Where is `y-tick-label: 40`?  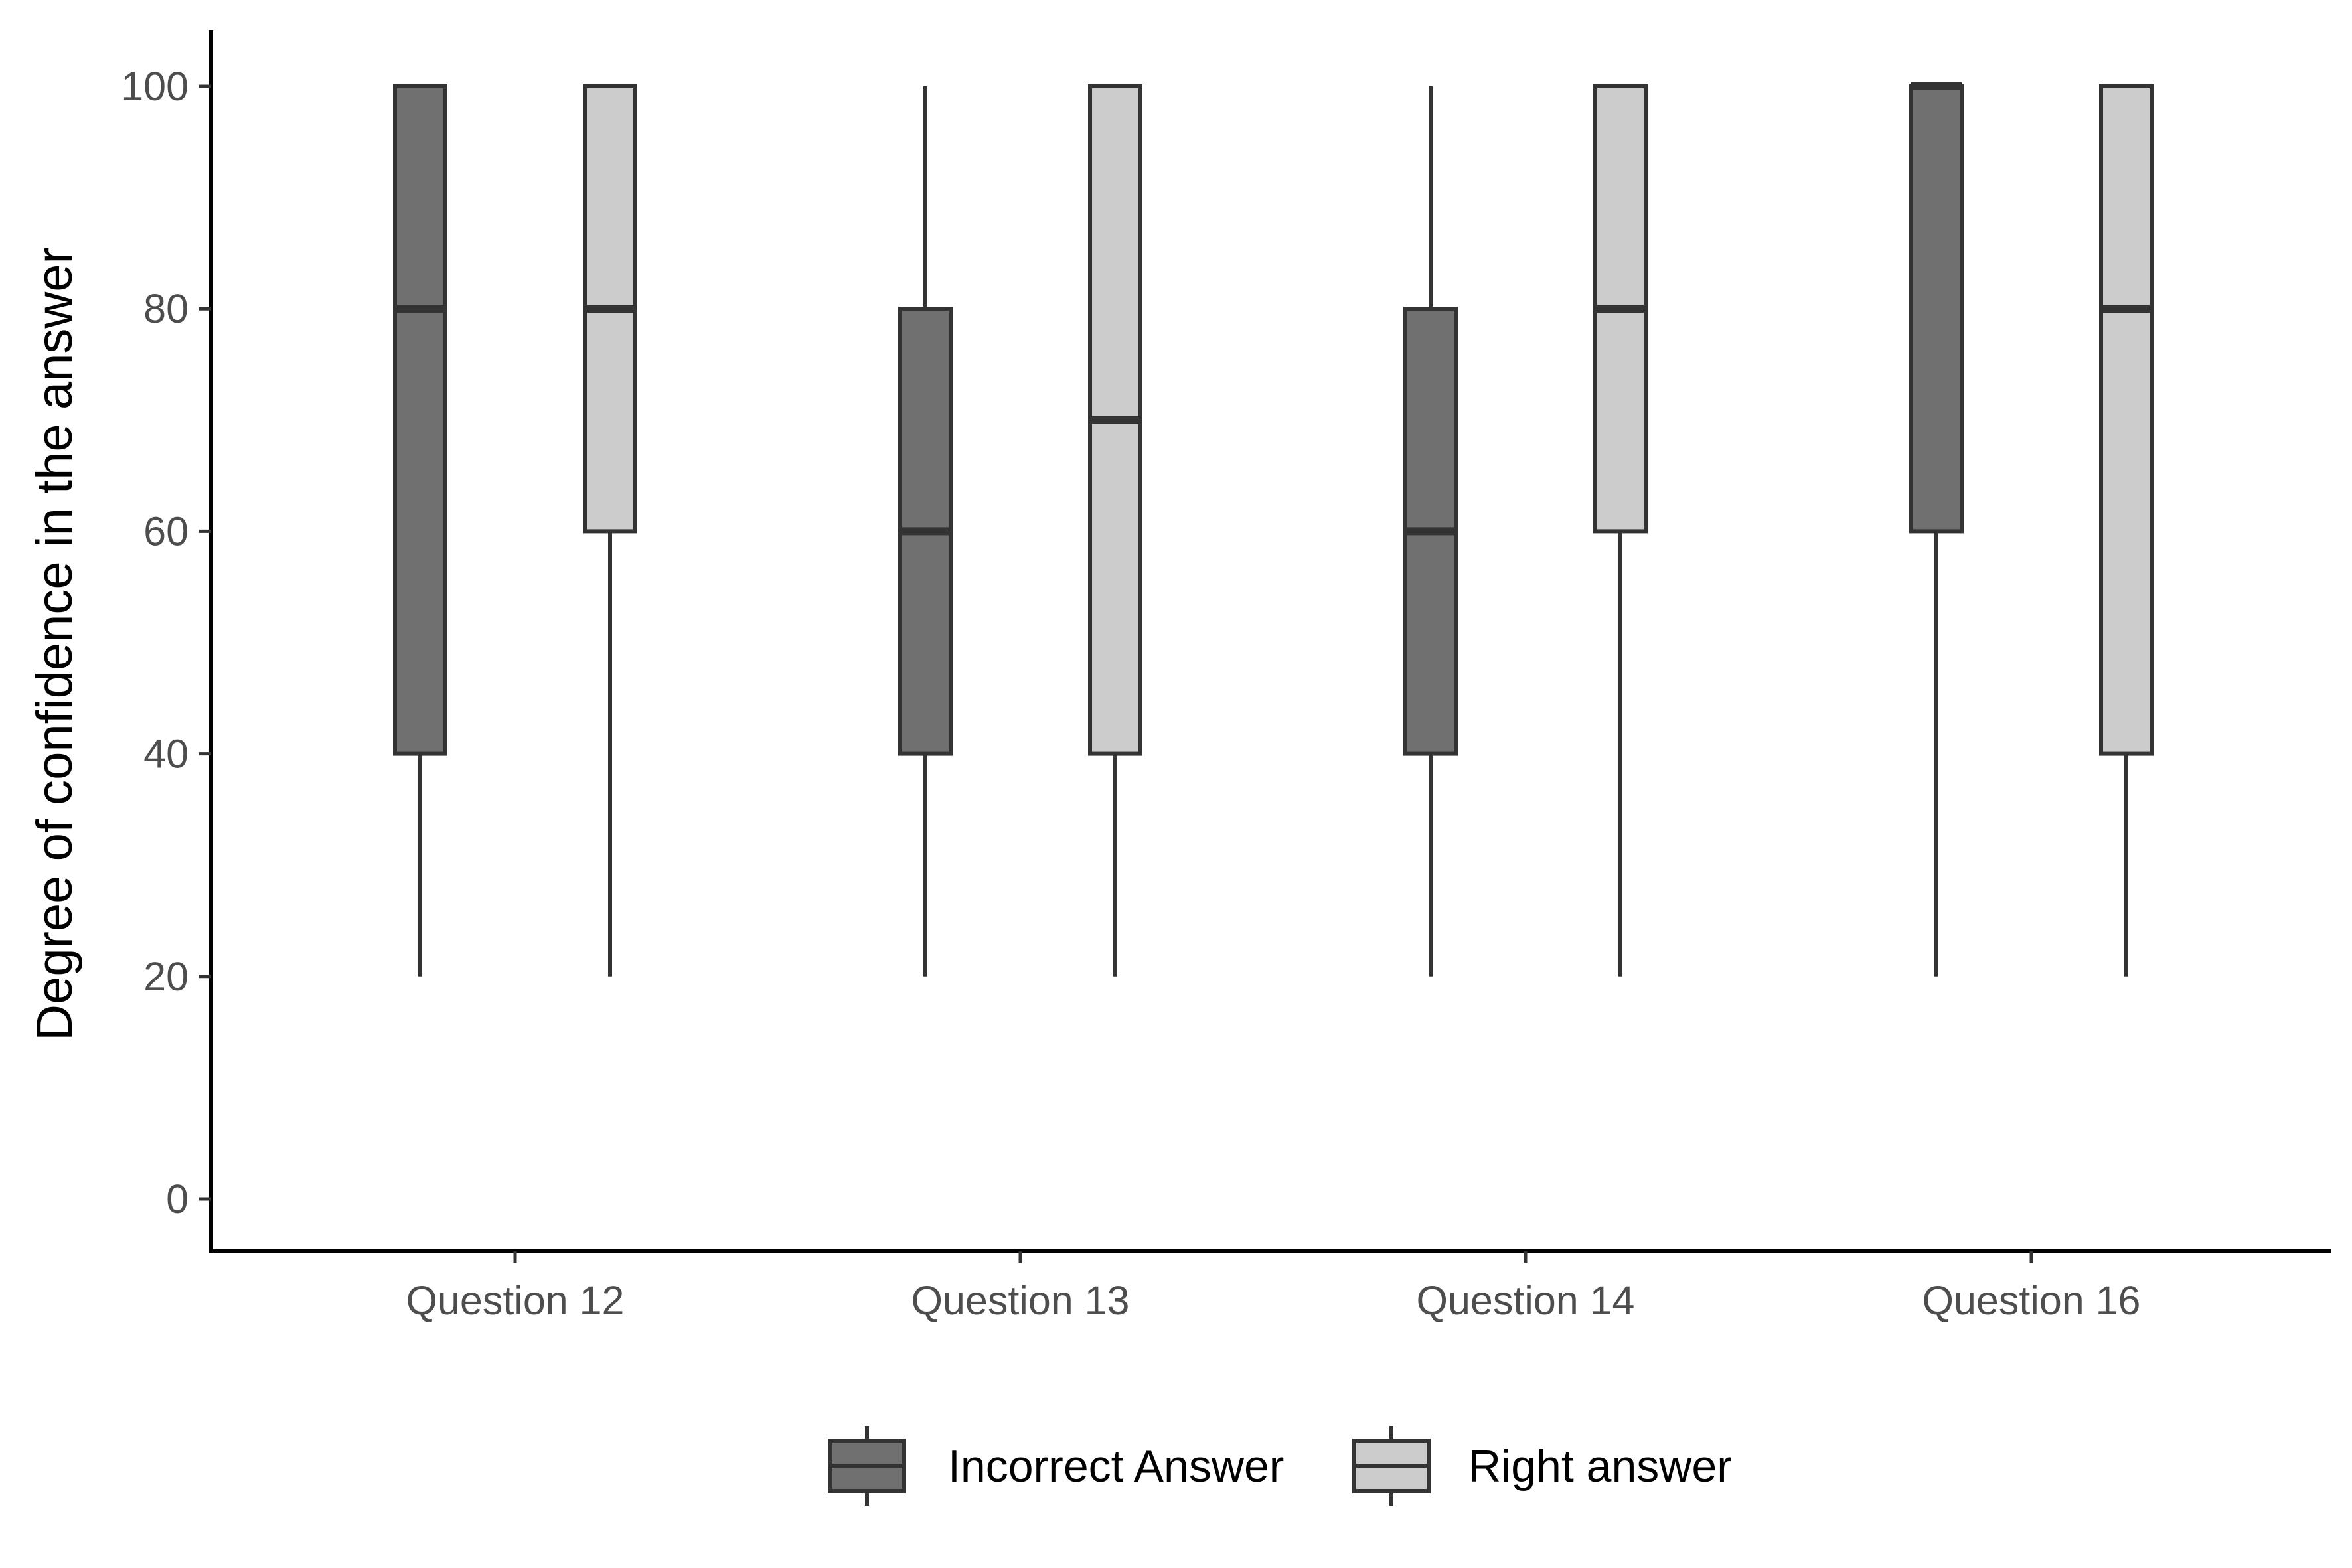
y-tick-label: 40 is located at coordinates (166, 755).